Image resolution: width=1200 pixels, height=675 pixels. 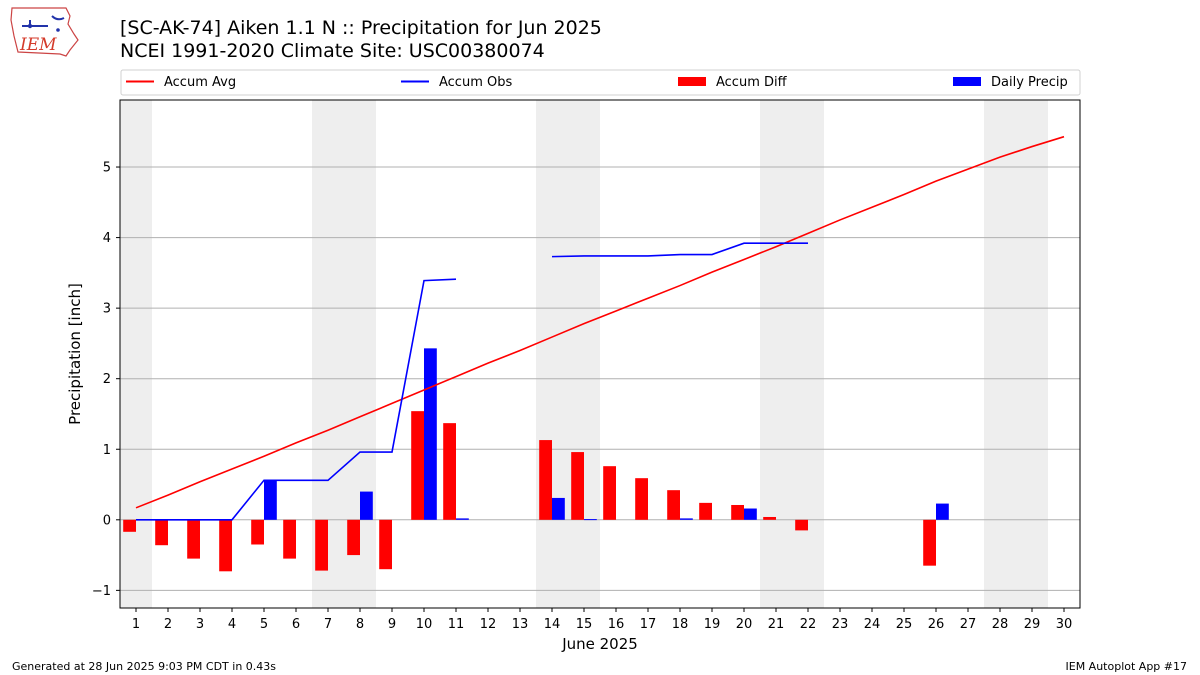 I want to click on x-tick-label-25: 25, so click(x=904, y=624).